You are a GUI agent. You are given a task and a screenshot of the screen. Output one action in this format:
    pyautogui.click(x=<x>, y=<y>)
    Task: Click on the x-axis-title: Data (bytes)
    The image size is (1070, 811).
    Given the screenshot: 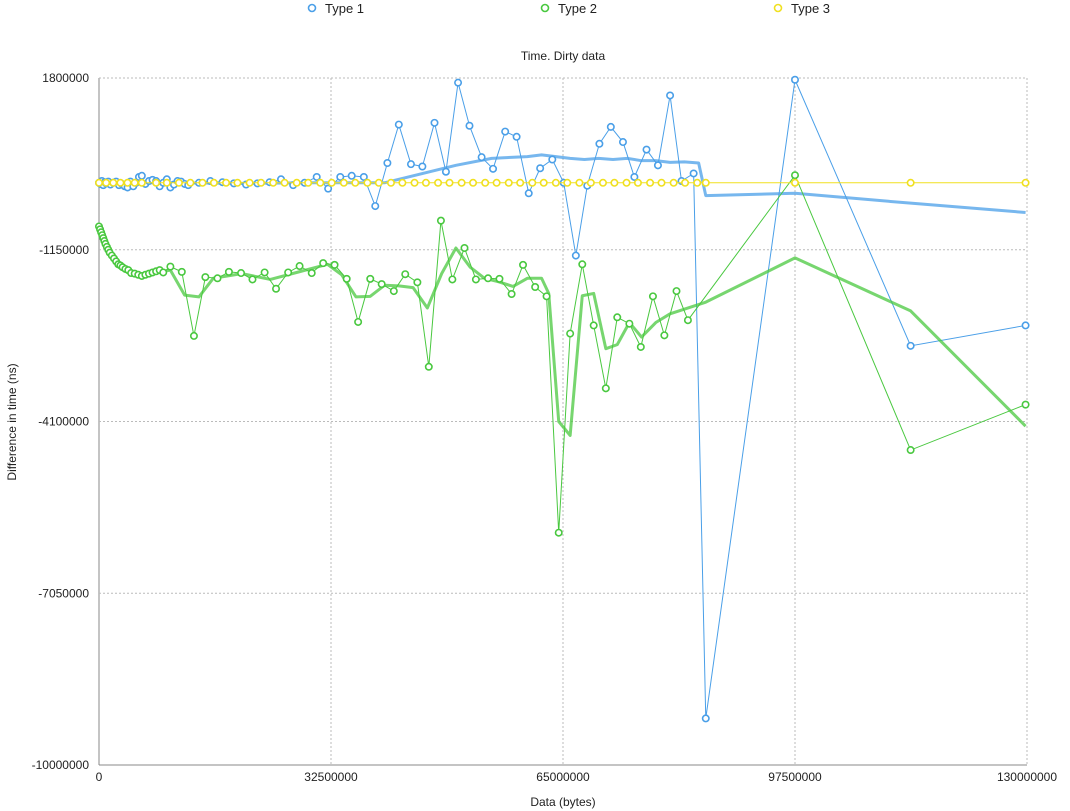 What is the action you would take?
    pyautogui.click(x=562, y=802)
    